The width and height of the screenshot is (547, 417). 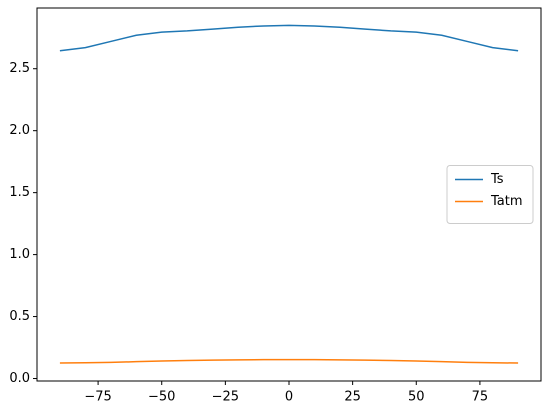 What do you see at coordinates (416, 397) in the screenshot?
I see `x-tick-label: 50` at bounding box center [416, 397].